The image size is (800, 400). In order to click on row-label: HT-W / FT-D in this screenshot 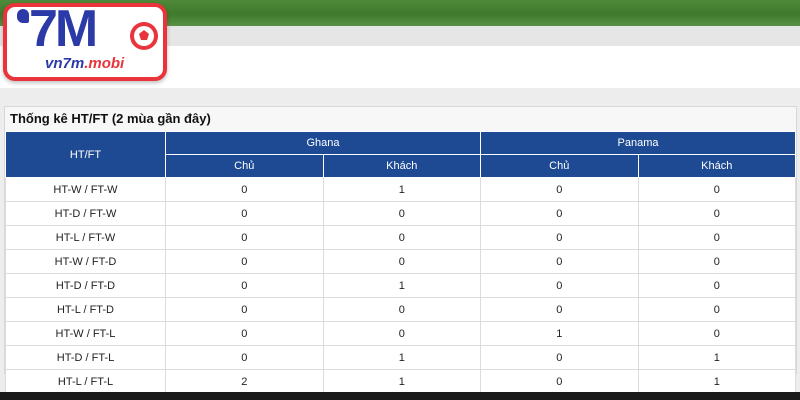, I will do `click(85, 261)`.